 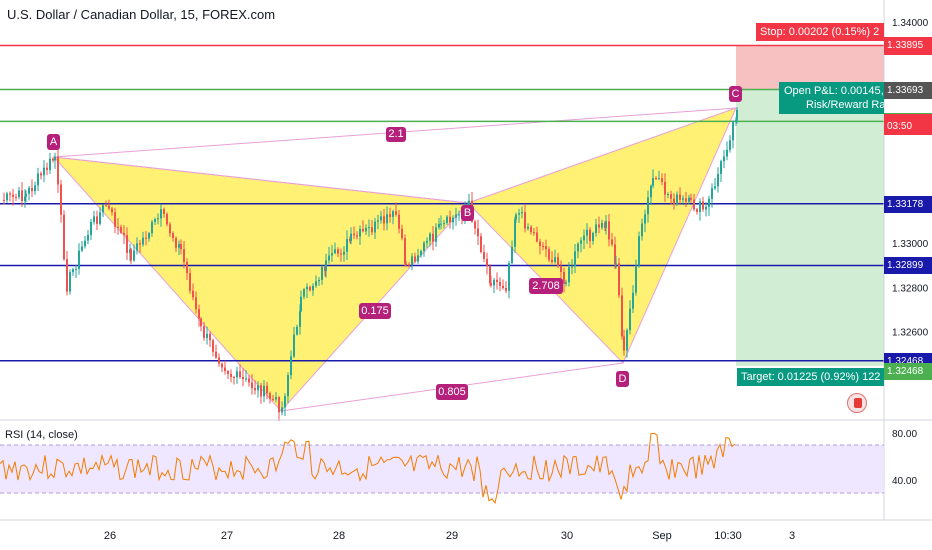 I want to click on ratio-xd-label: 0.805, so click(x=452, y=392).